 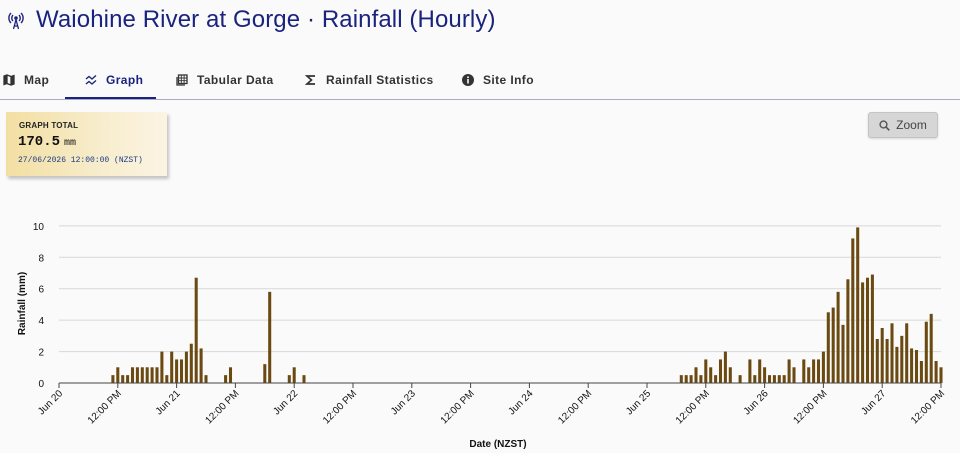 I want to click on tab-tabular-data: Tabular Data, so click(x=225, y=80).